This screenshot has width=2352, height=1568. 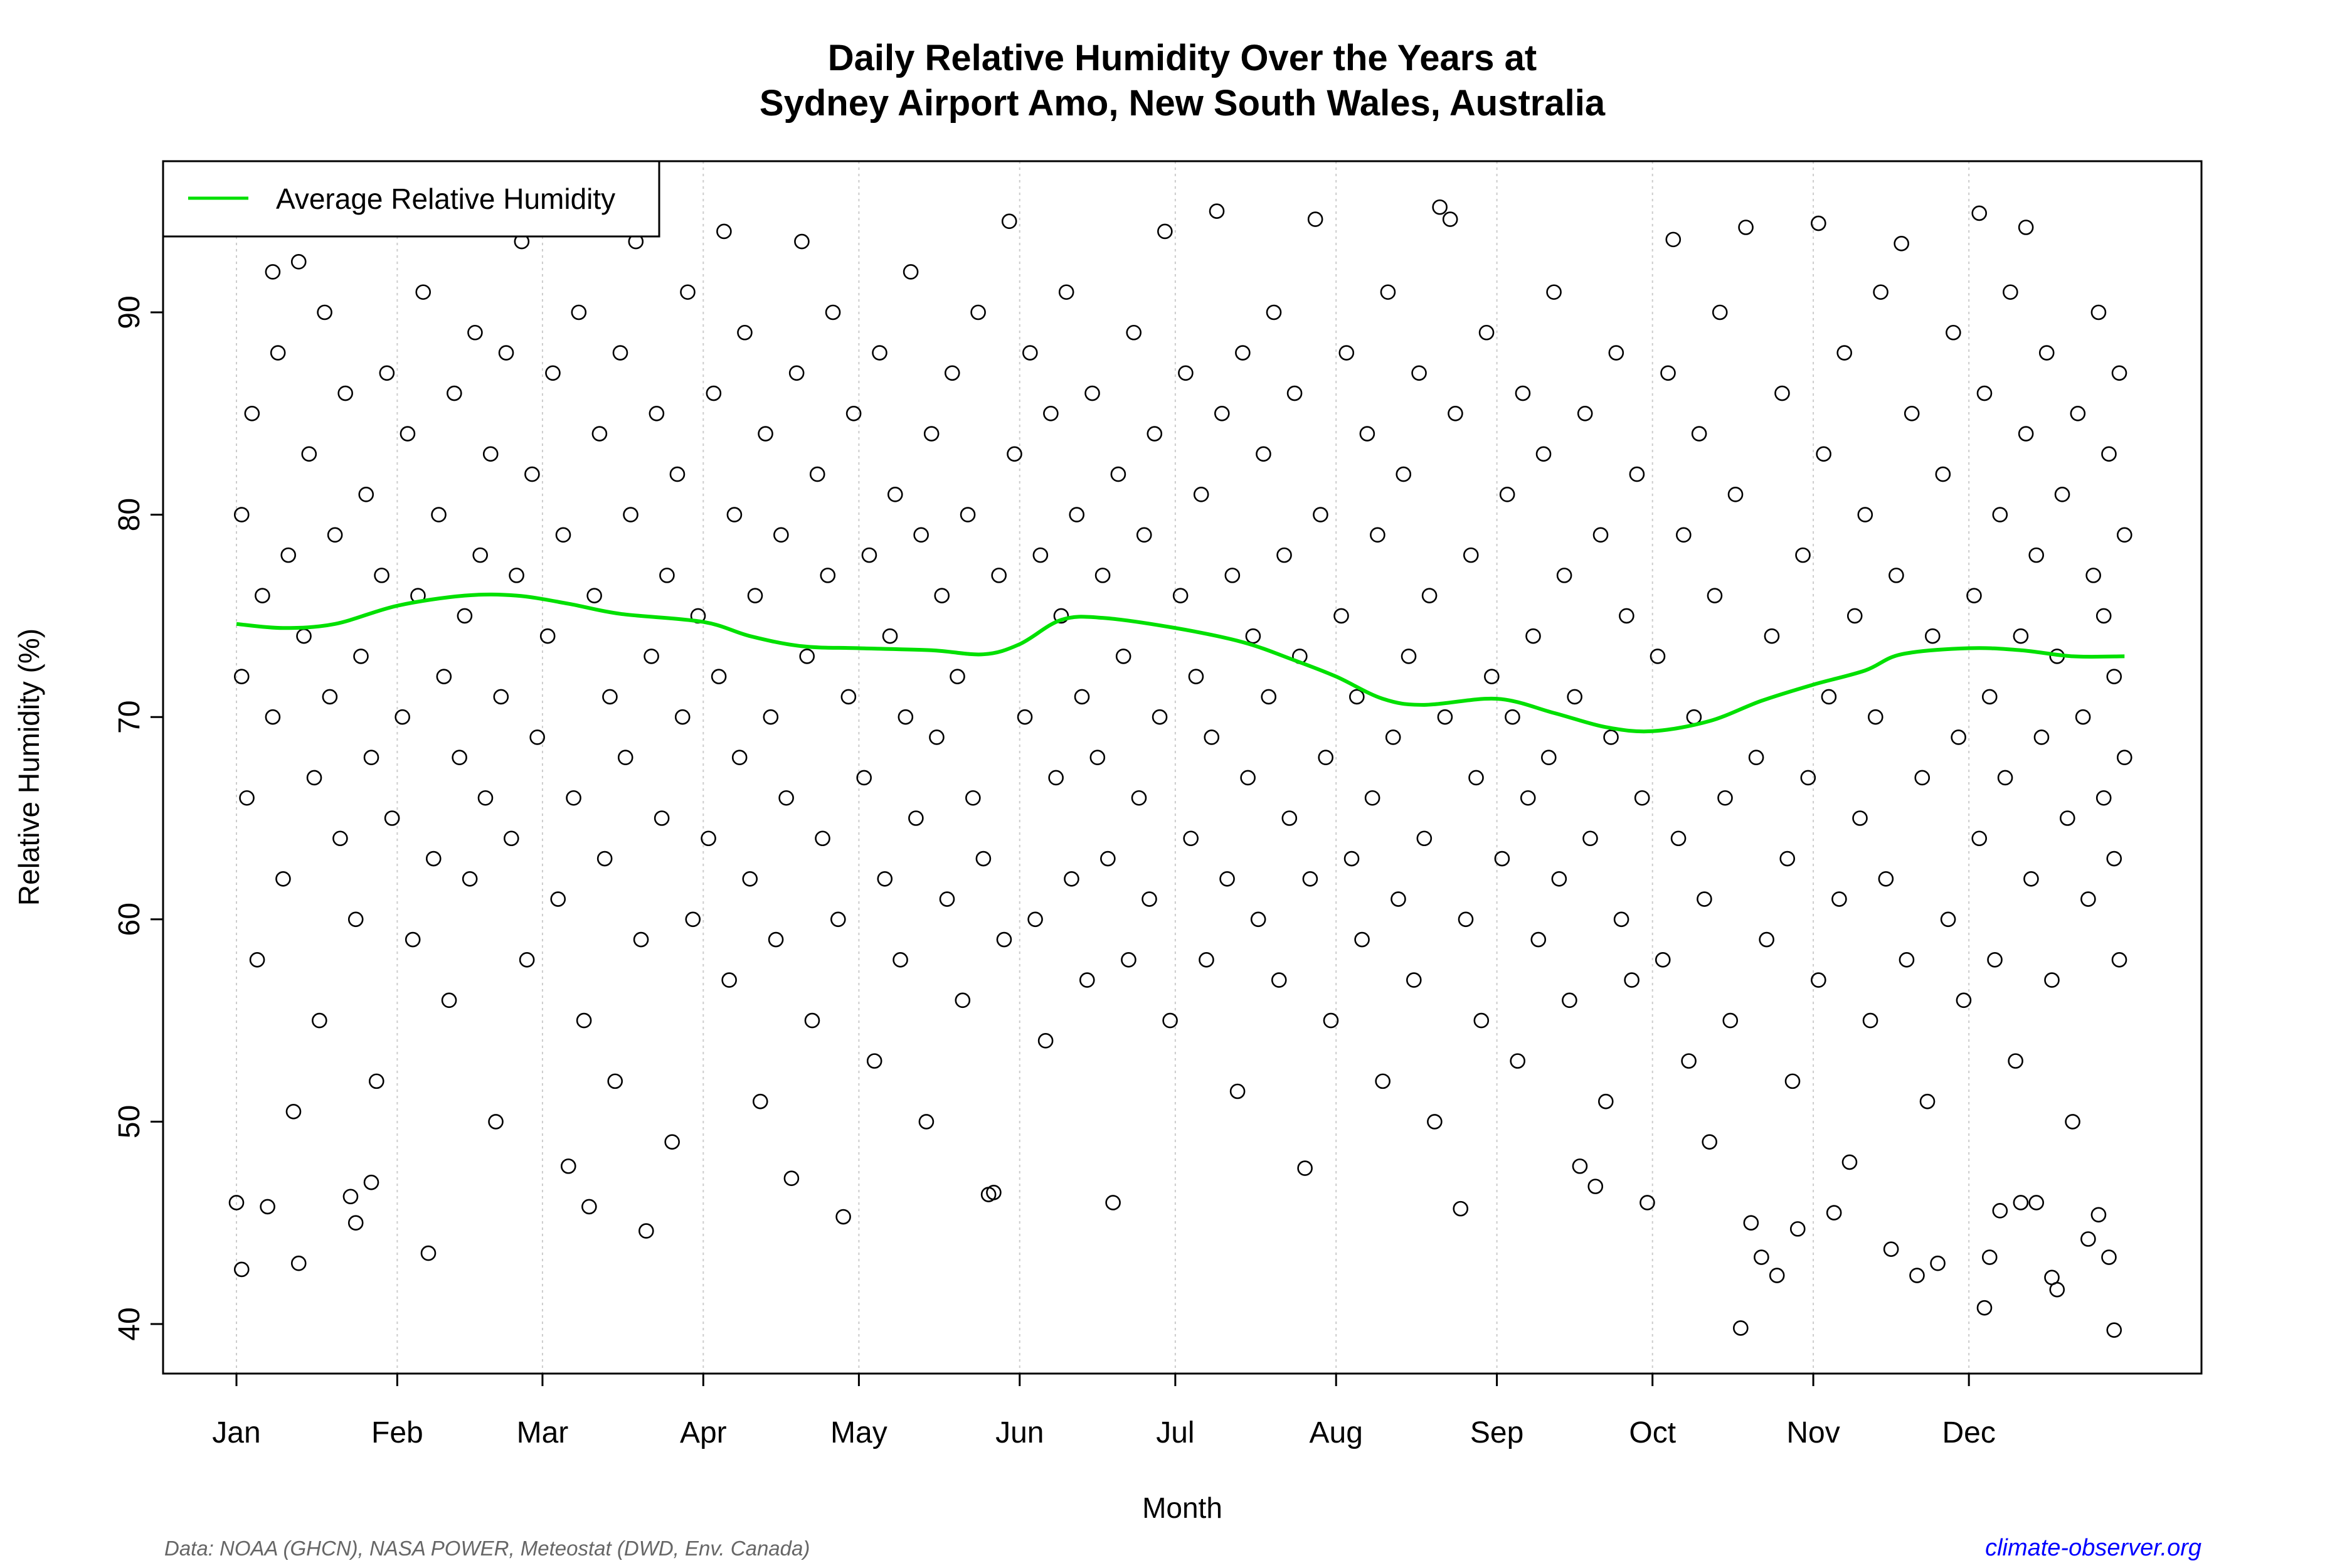 I want to click on legend-label: Average Relative Humidity, so click(x=446, y=199).